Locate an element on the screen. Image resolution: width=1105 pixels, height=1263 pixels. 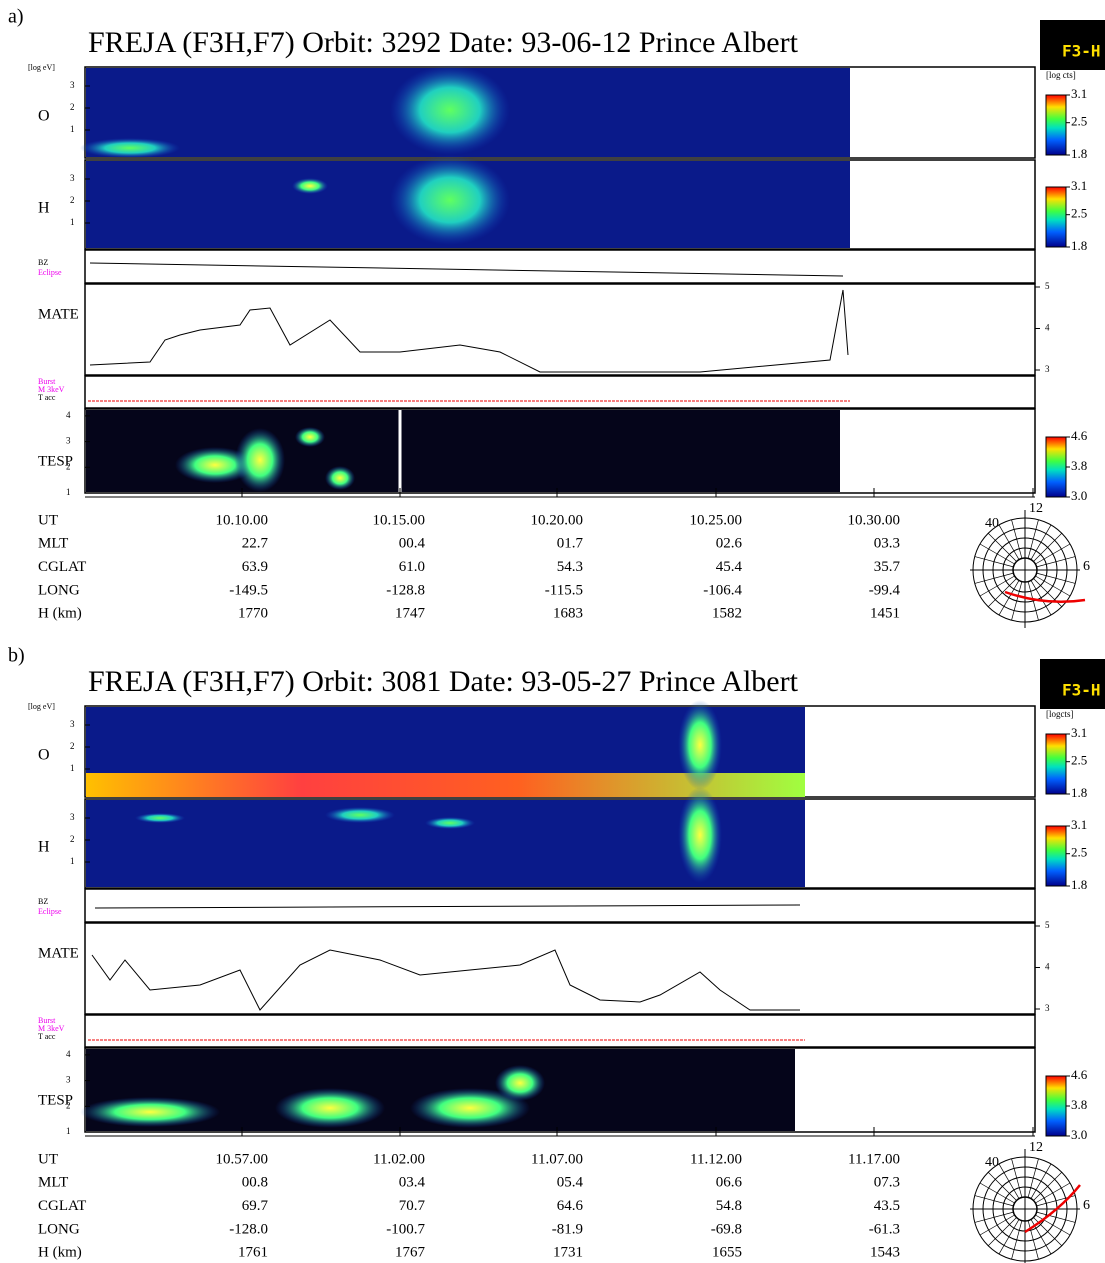
row-value: -69.8 is located at coordinates (726, 1229).